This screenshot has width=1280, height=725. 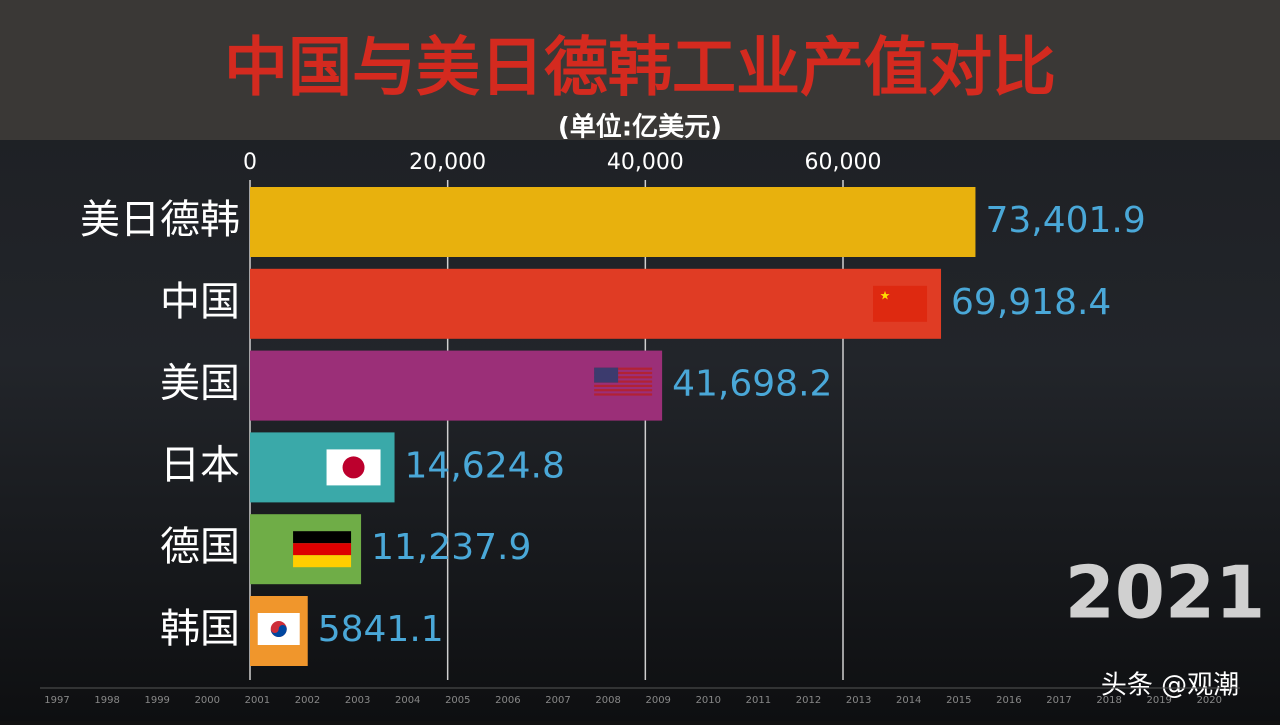 I want to click on timeline-year: 2003, so click(x=357, y=700).